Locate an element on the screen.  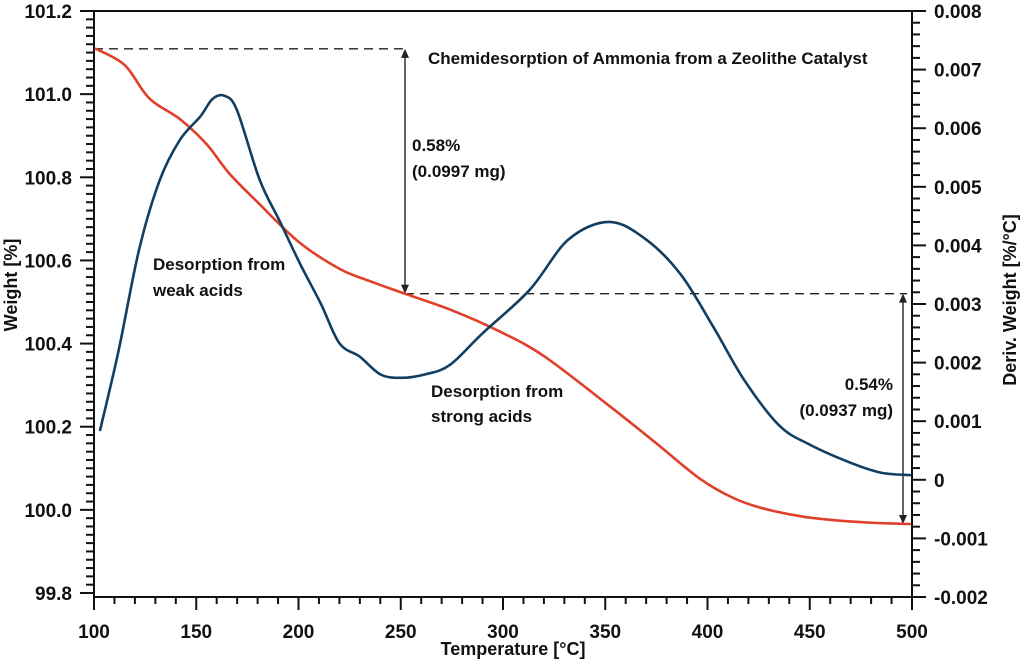
x-tick-label: 400 is located at coordinates (708, 632).